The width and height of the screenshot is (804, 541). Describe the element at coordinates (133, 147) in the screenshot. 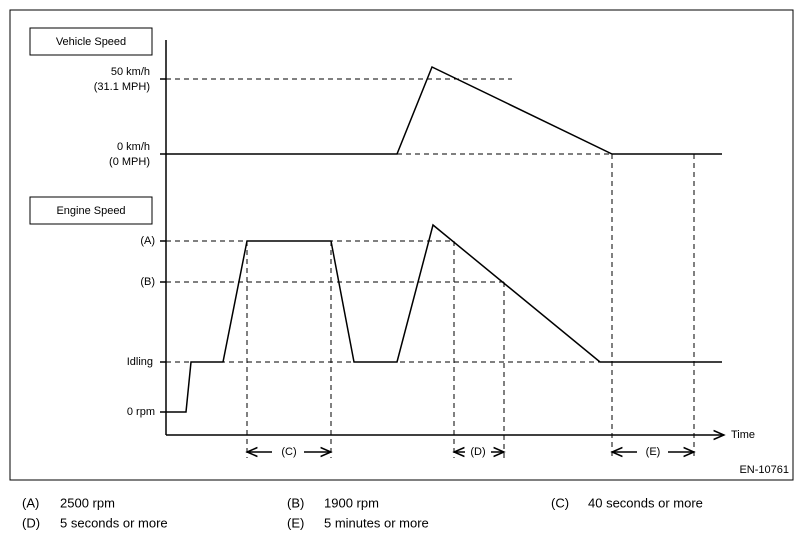

I see `tick-label: 0 km/h` at that location.